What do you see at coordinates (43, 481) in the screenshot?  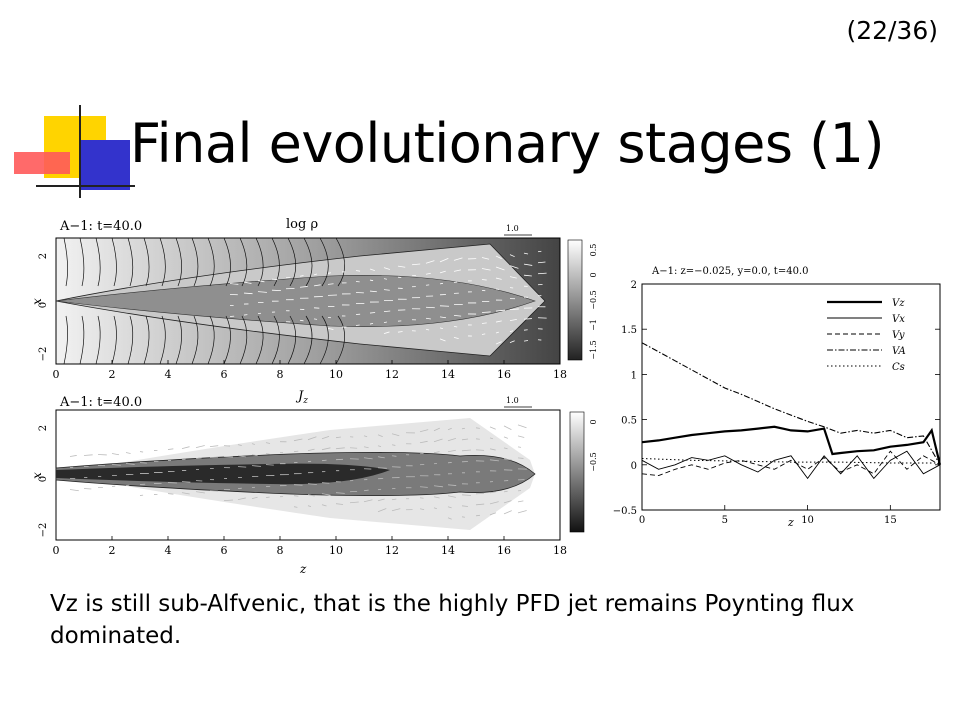 I see `current-y-ticks: 2 0 −2` at bounding box center [43, 481].